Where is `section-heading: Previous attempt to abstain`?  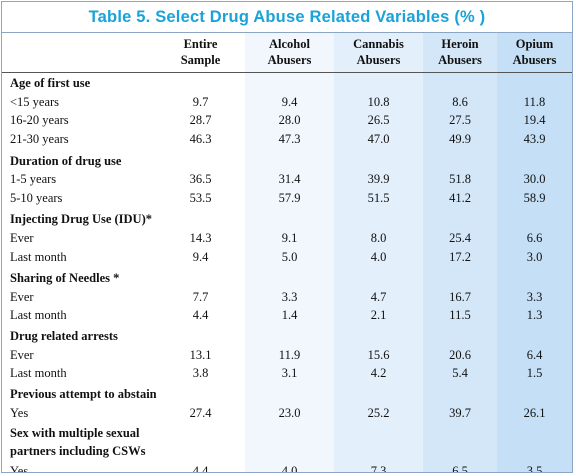
section-heading: Previous attempt to abstain is located at coordinates (83, 394).